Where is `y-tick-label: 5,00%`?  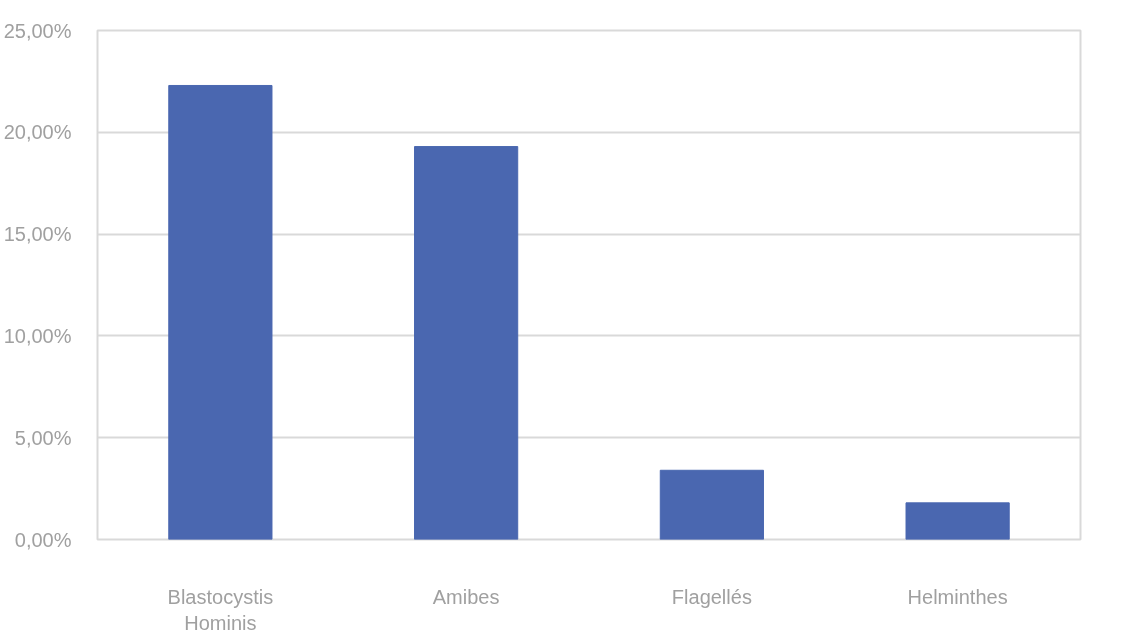 y-tick-label: 5,00% is located at coordinates (43, 437).